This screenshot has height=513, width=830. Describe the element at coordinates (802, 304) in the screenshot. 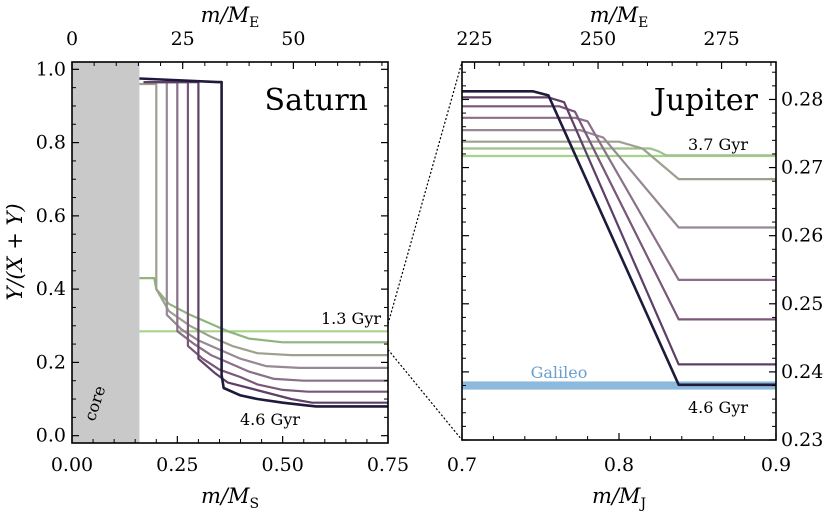

I see `jupiter-y-tick-label: 0.25` at that location.